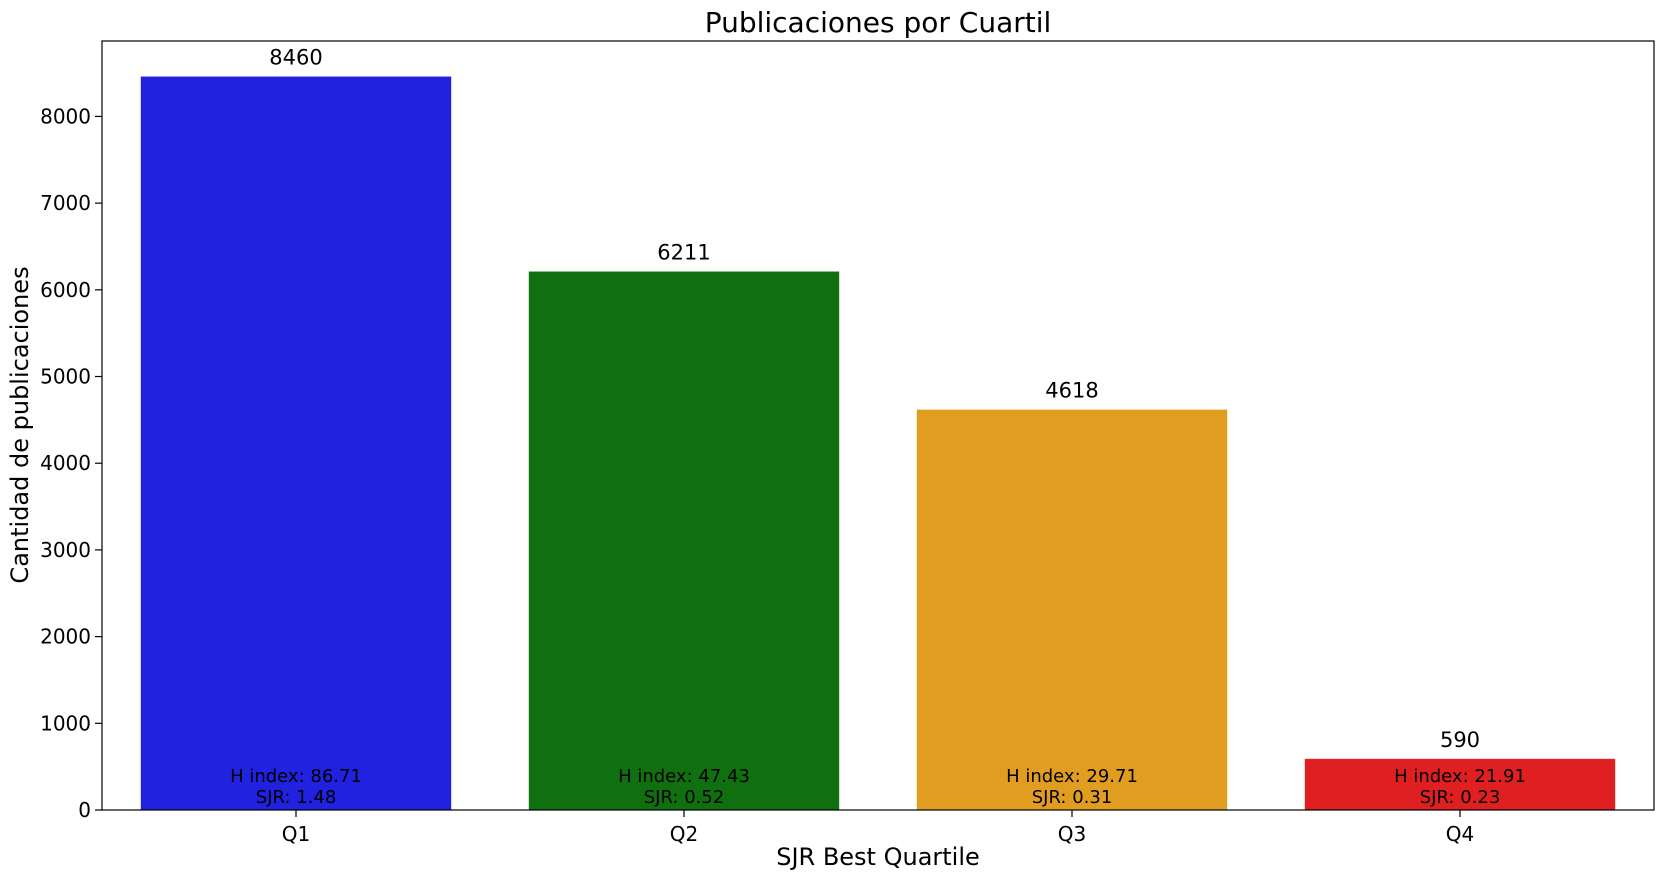  Describe the element at coordinates (1072, 776) in the screenshot. I see `h-index-label-q3: H index: 29.71` at that location.